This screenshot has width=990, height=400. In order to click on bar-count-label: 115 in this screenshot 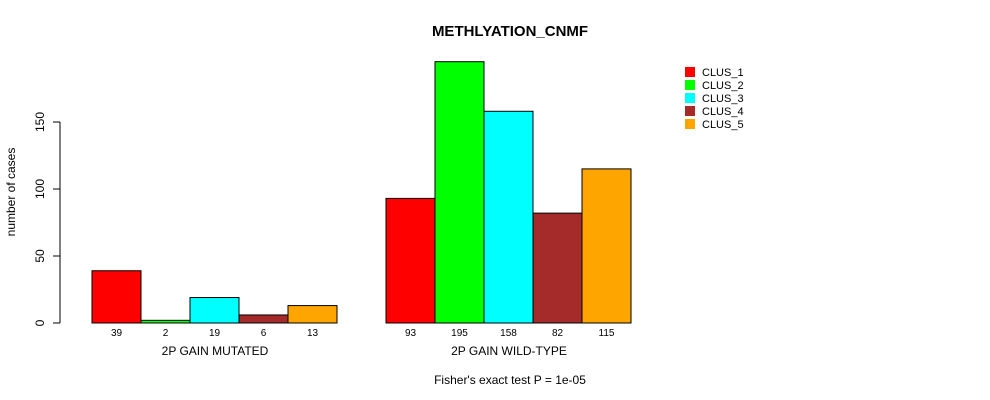, I will do `click(607, 333)`.